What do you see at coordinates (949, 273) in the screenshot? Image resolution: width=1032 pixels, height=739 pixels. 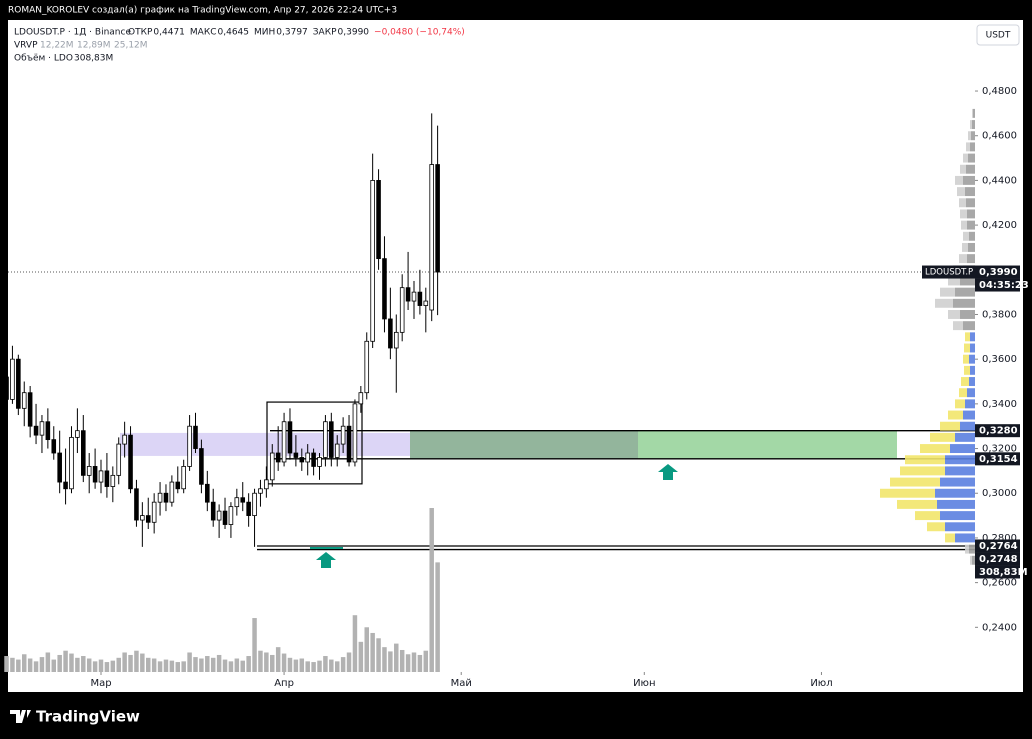 I see `symbol-tag: LDOUSDT.P` at bounding box center [949, 273].